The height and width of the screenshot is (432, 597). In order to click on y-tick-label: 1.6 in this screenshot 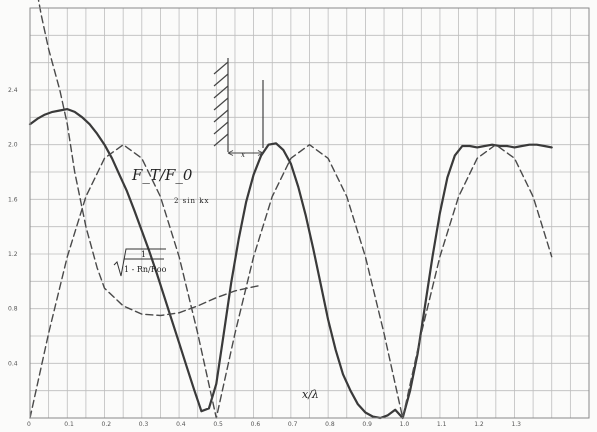, I will do `click(13, 199)`.